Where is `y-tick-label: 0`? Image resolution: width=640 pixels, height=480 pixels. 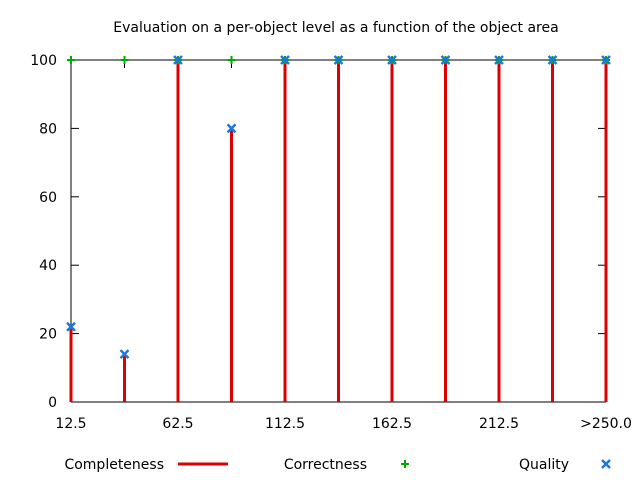 y-tick-label: 0 is located at coordinates (52, 403).